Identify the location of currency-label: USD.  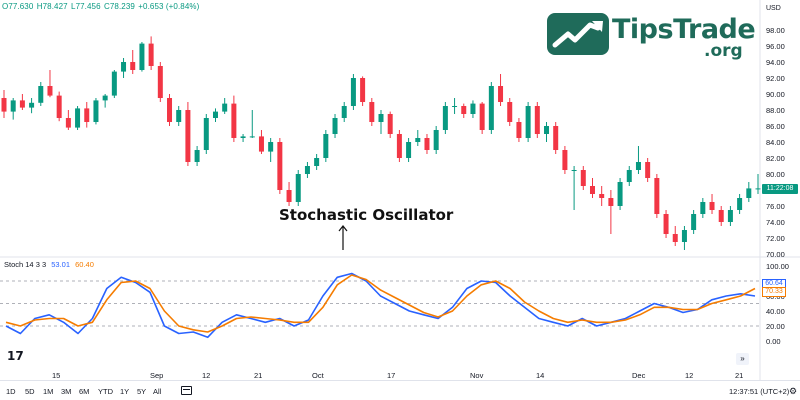
(773, 8).